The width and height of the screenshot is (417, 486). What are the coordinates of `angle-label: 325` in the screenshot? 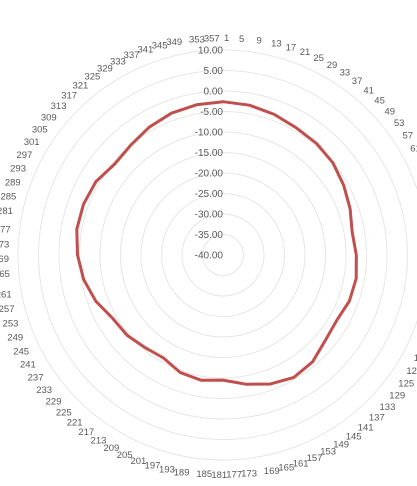 It's located at (92, 77).